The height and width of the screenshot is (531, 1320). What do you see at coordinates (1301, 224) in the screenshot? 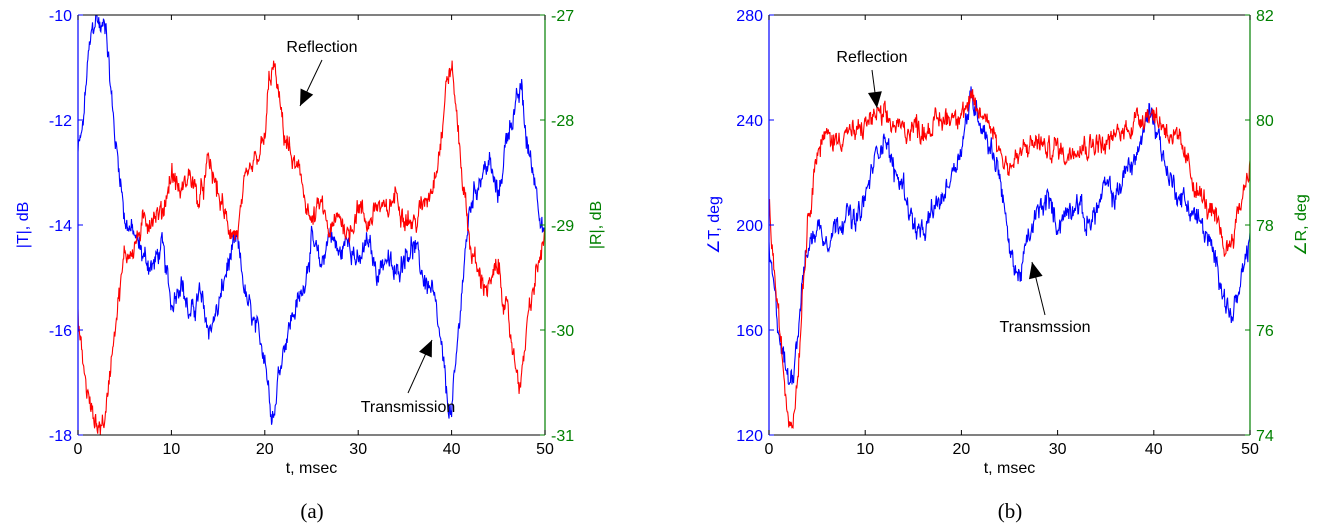
I see `y-right-axis-label: ∠R, deg` at bounding box center [1301, 224].